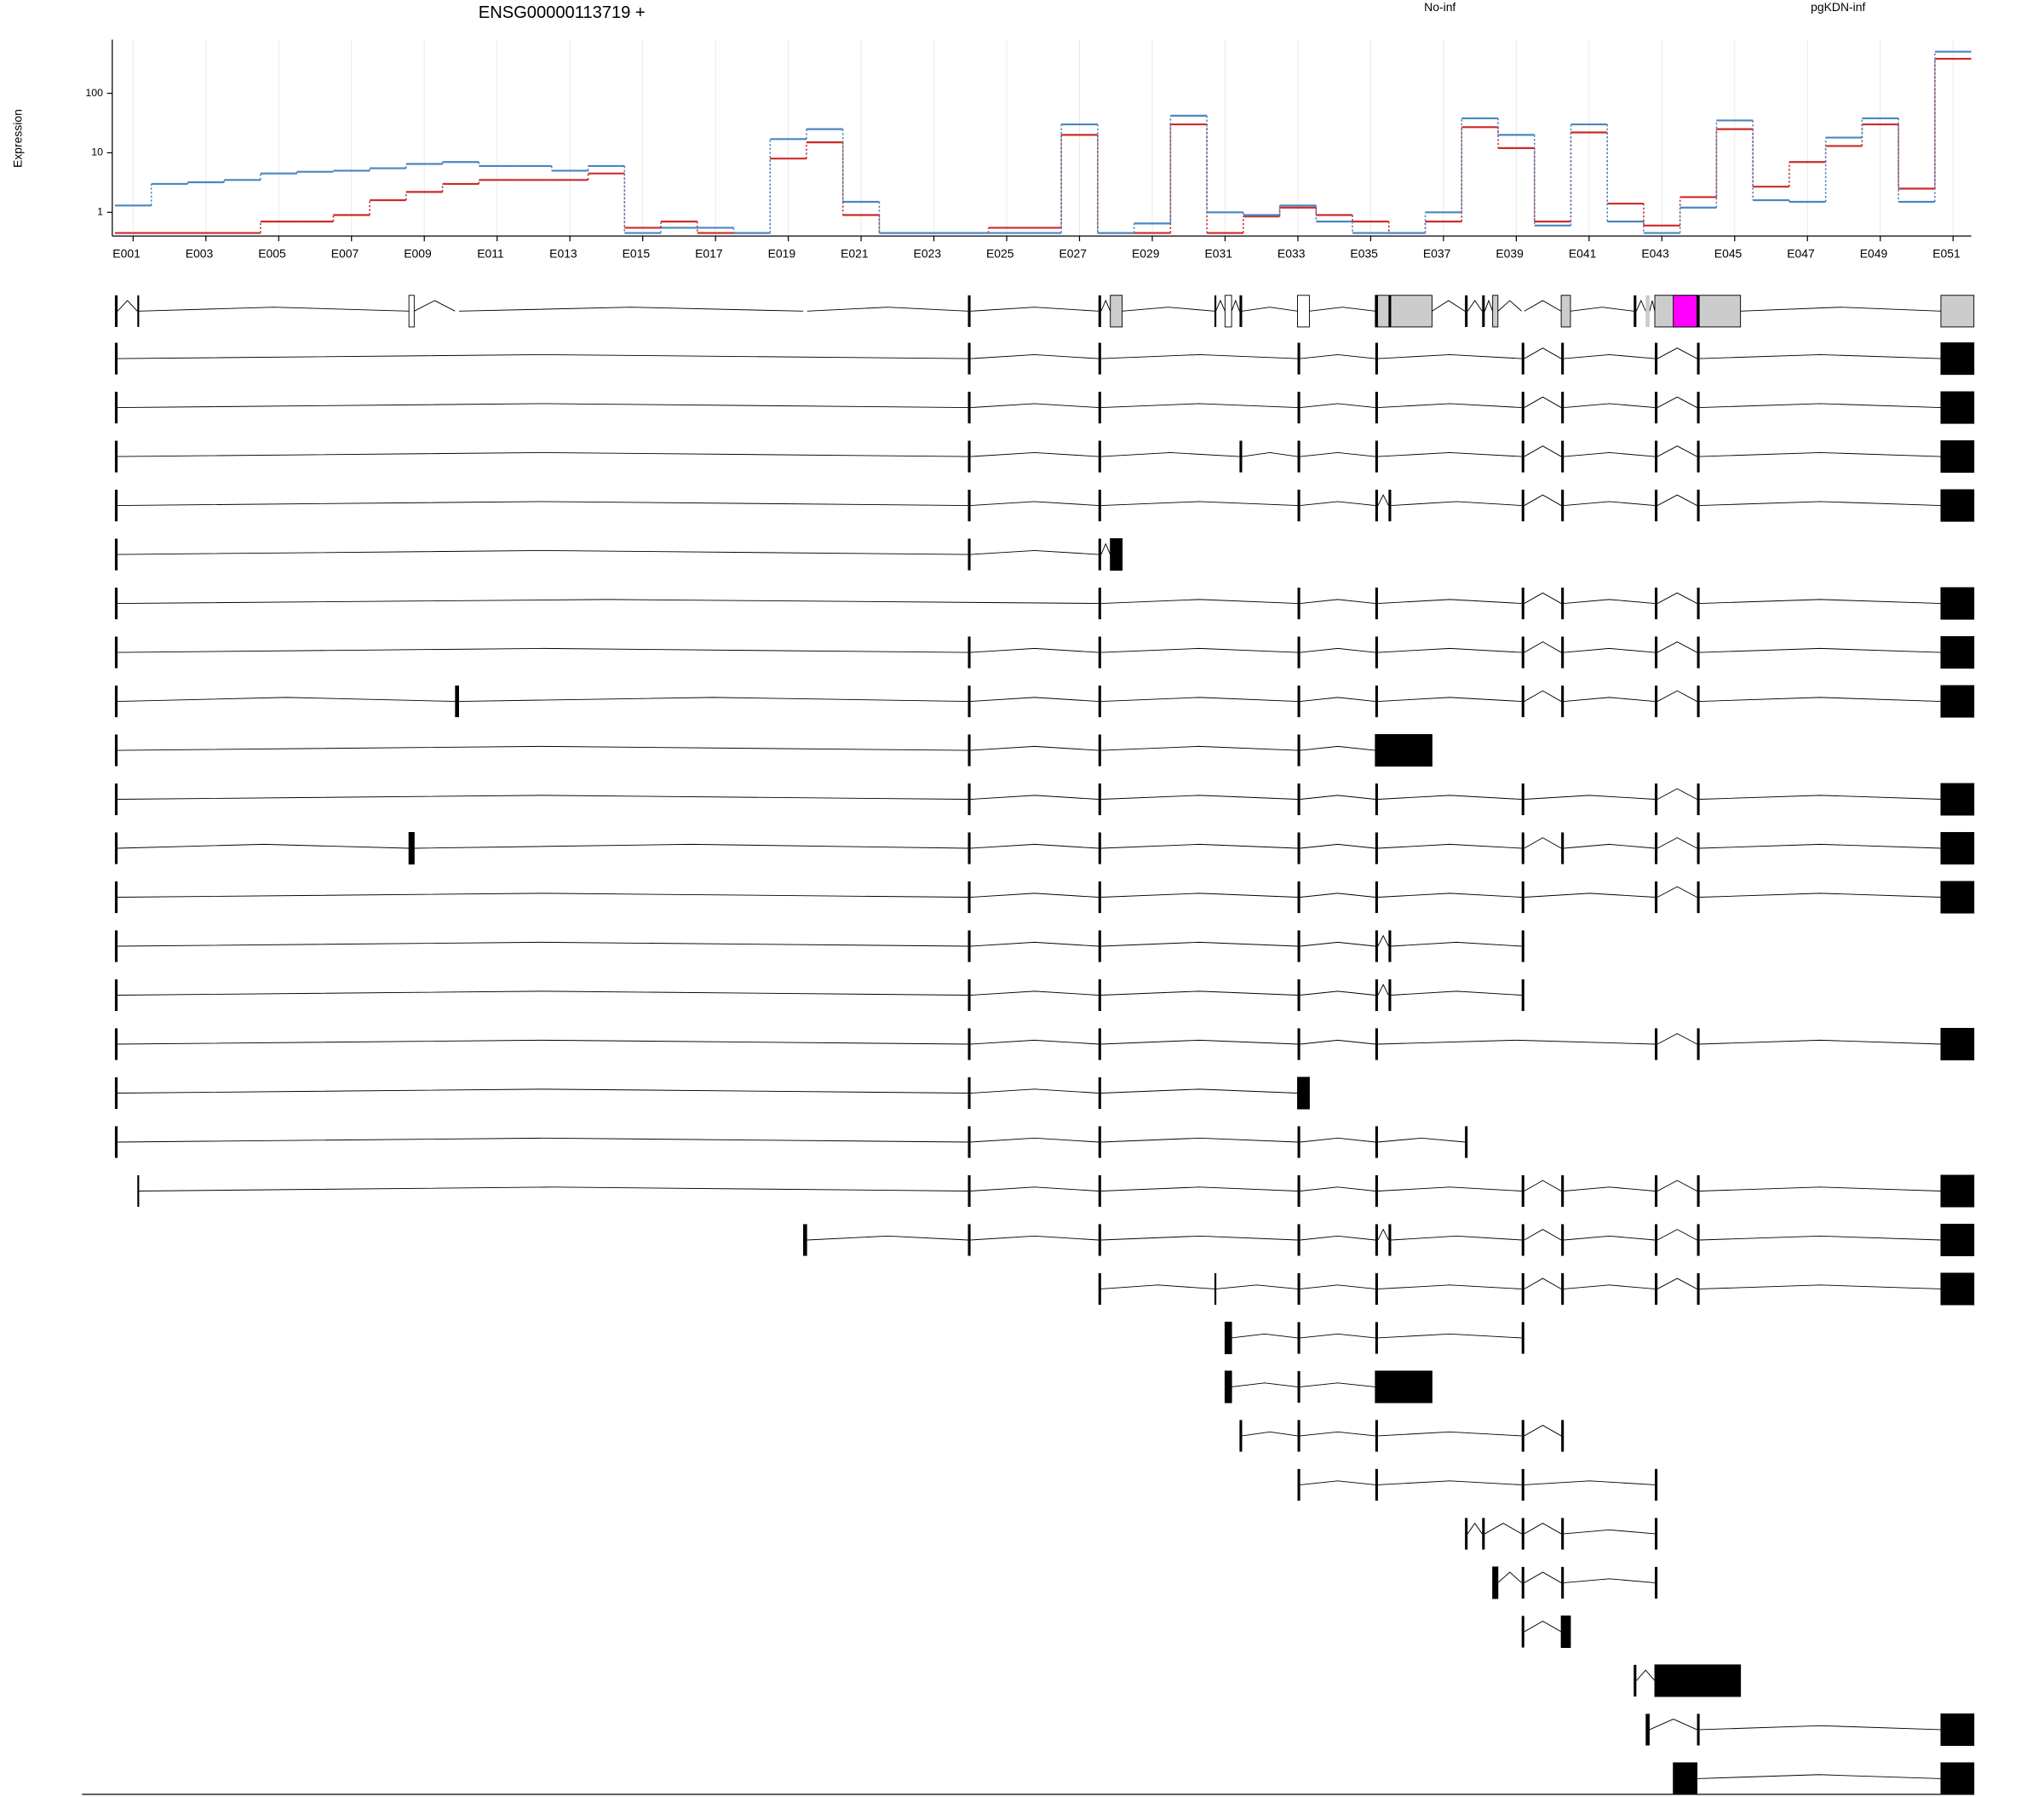 Image resolution: width=2044 pixels, height=1797 pixels. What do you see at coordinates (490, 253) in the screenshot?
I see `x-tick-label: E011` at bounding box center [490, 253].